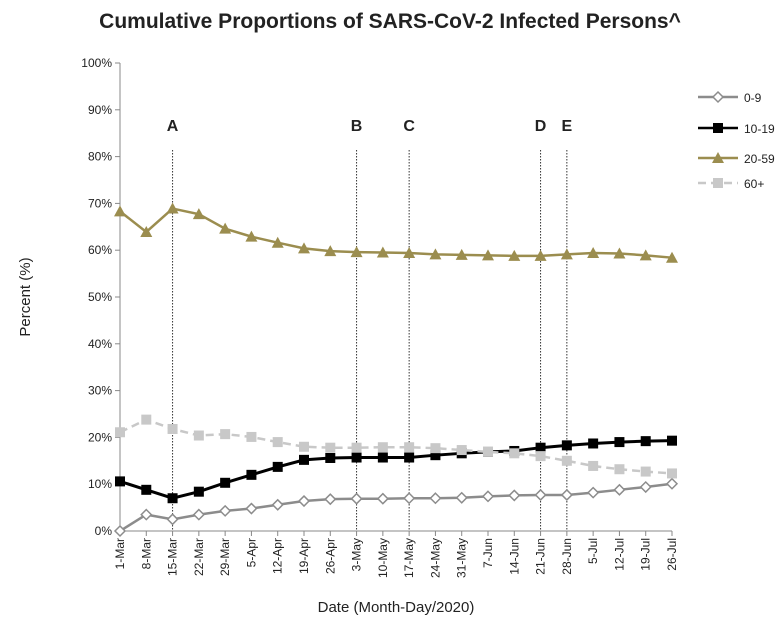 The height and width of the screenshot is (622, 780). I want to click on x-tick-label: 8-Mar, so click(146, 553).